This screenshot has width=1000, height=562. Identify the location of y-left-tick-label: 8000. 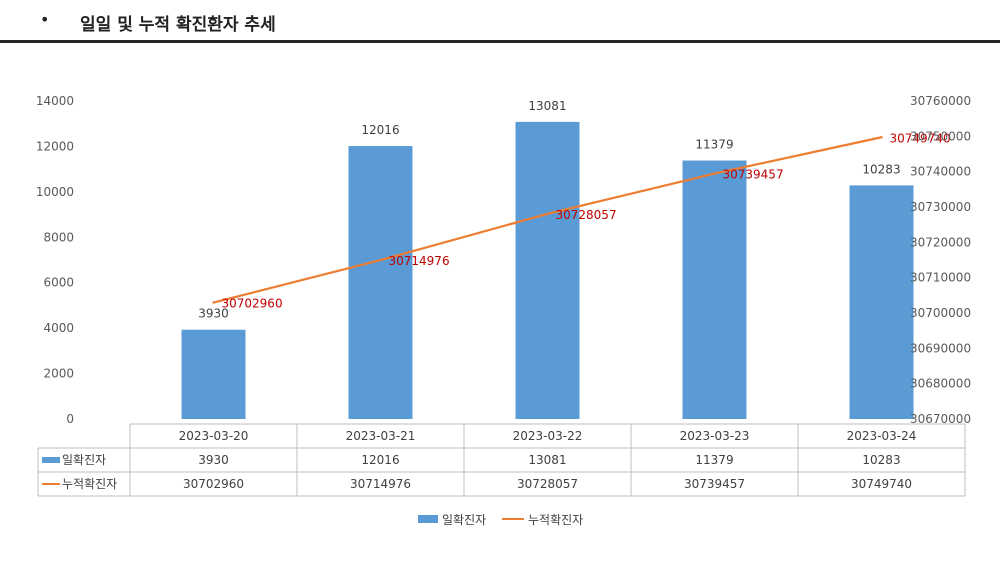
(58, 237).